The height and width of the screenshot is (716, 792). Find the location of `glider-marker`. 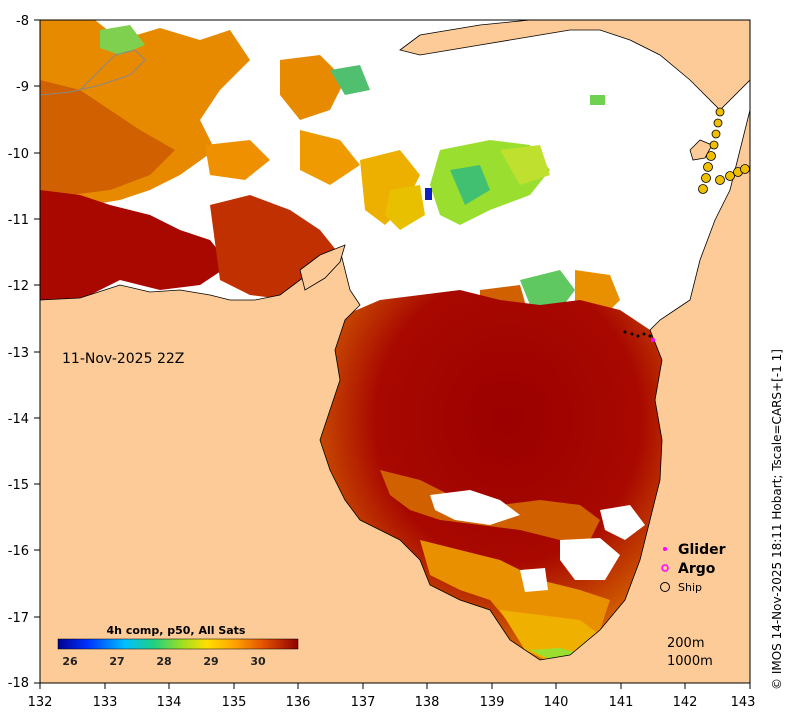

glider-marker is located at coordinates (665, 549).